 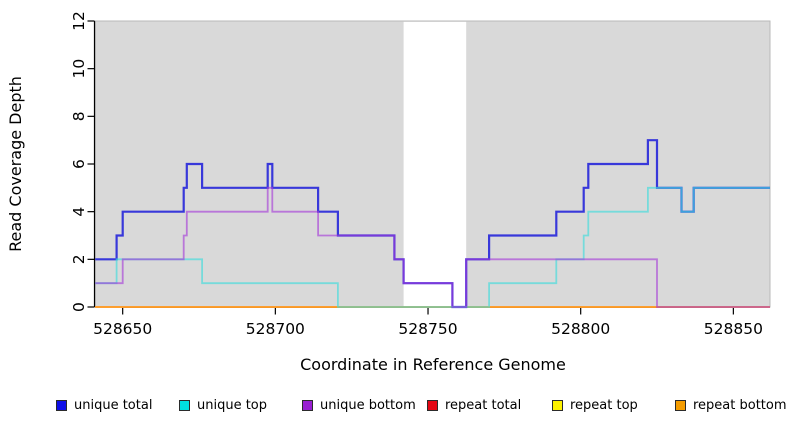 What do you see at coordinates (232, 405) in the screenshot?
I see `legend-label: unique top` at bounding box center [232, 405].